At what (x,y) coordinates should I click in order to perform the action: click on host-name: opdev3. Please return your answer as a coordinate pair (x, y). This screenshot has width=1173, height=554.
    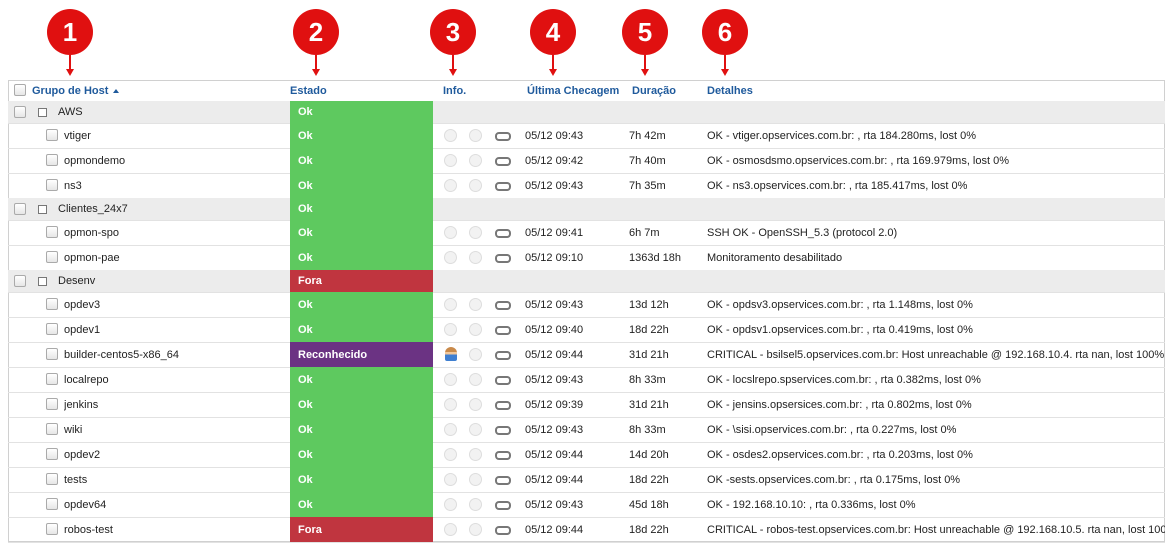
    Looking at the image, I should click on (82, 304).